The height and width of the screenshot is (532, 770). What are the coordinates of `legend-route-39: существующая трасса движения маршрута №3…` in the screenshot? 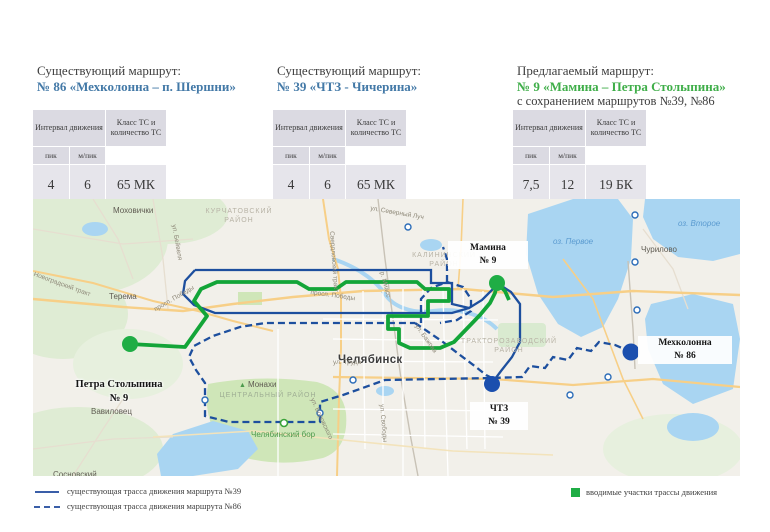 It's located at (154, 491).